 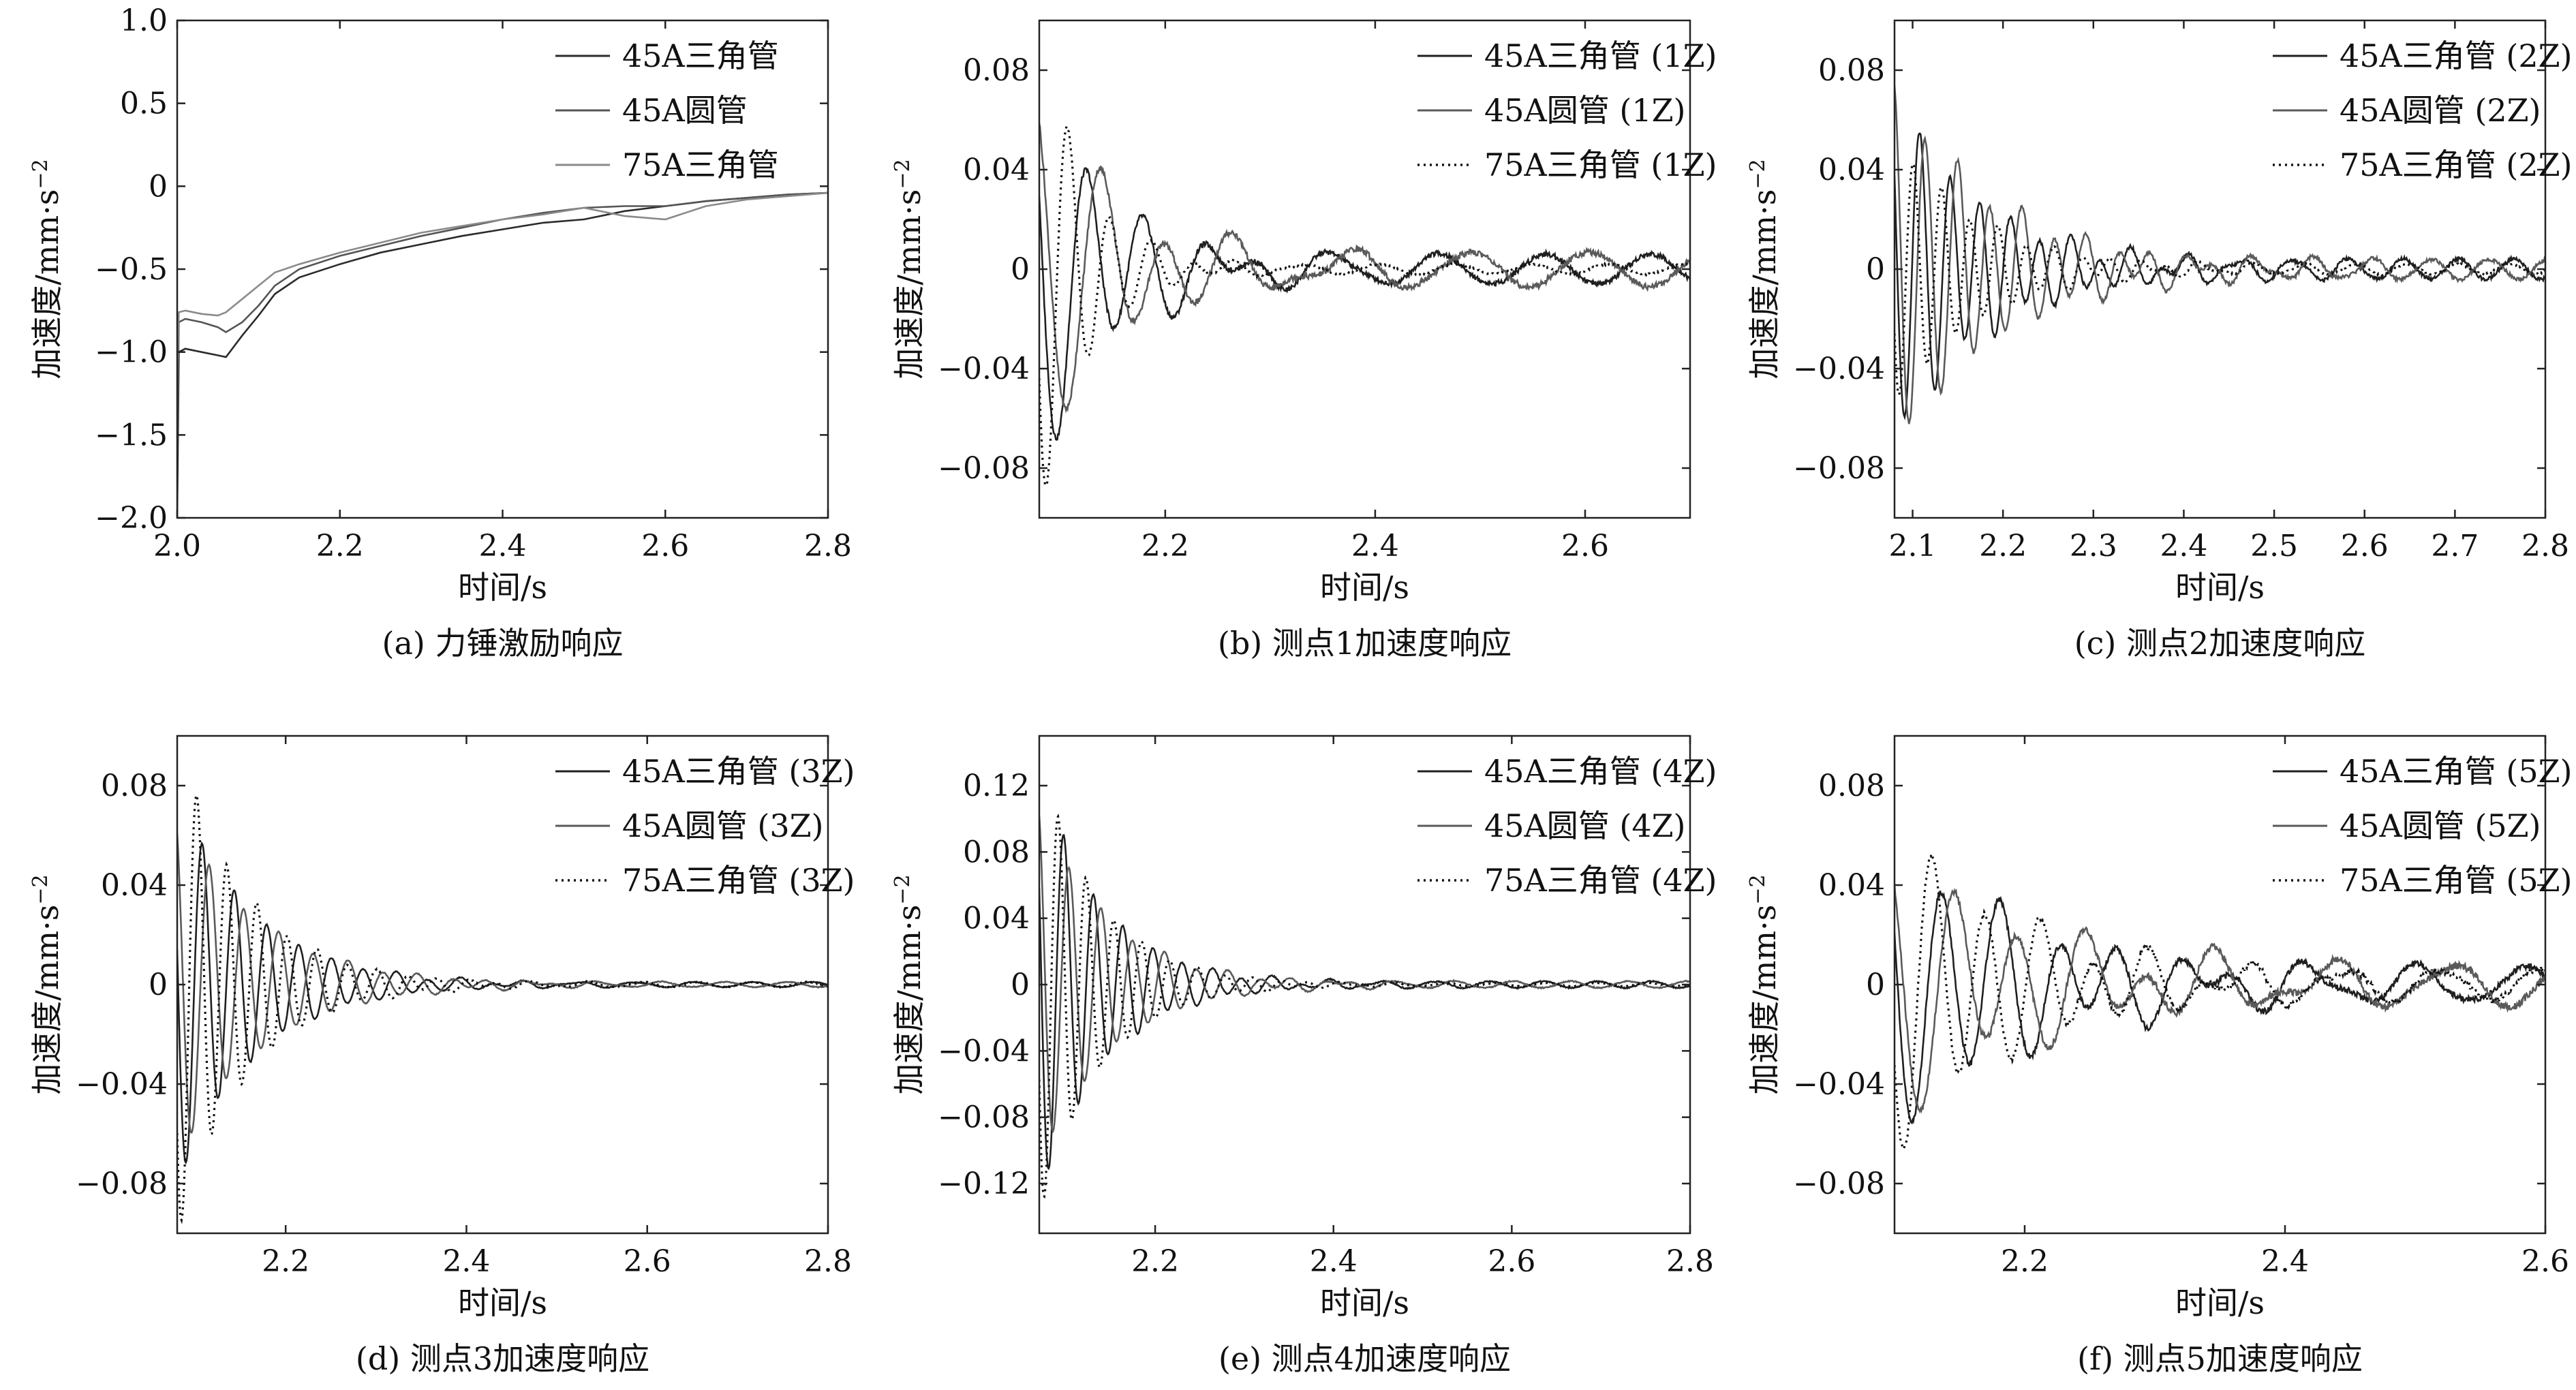 I want to click on legend-label-1: 45A三角管 (2Z), so click(x=2456, y=55).